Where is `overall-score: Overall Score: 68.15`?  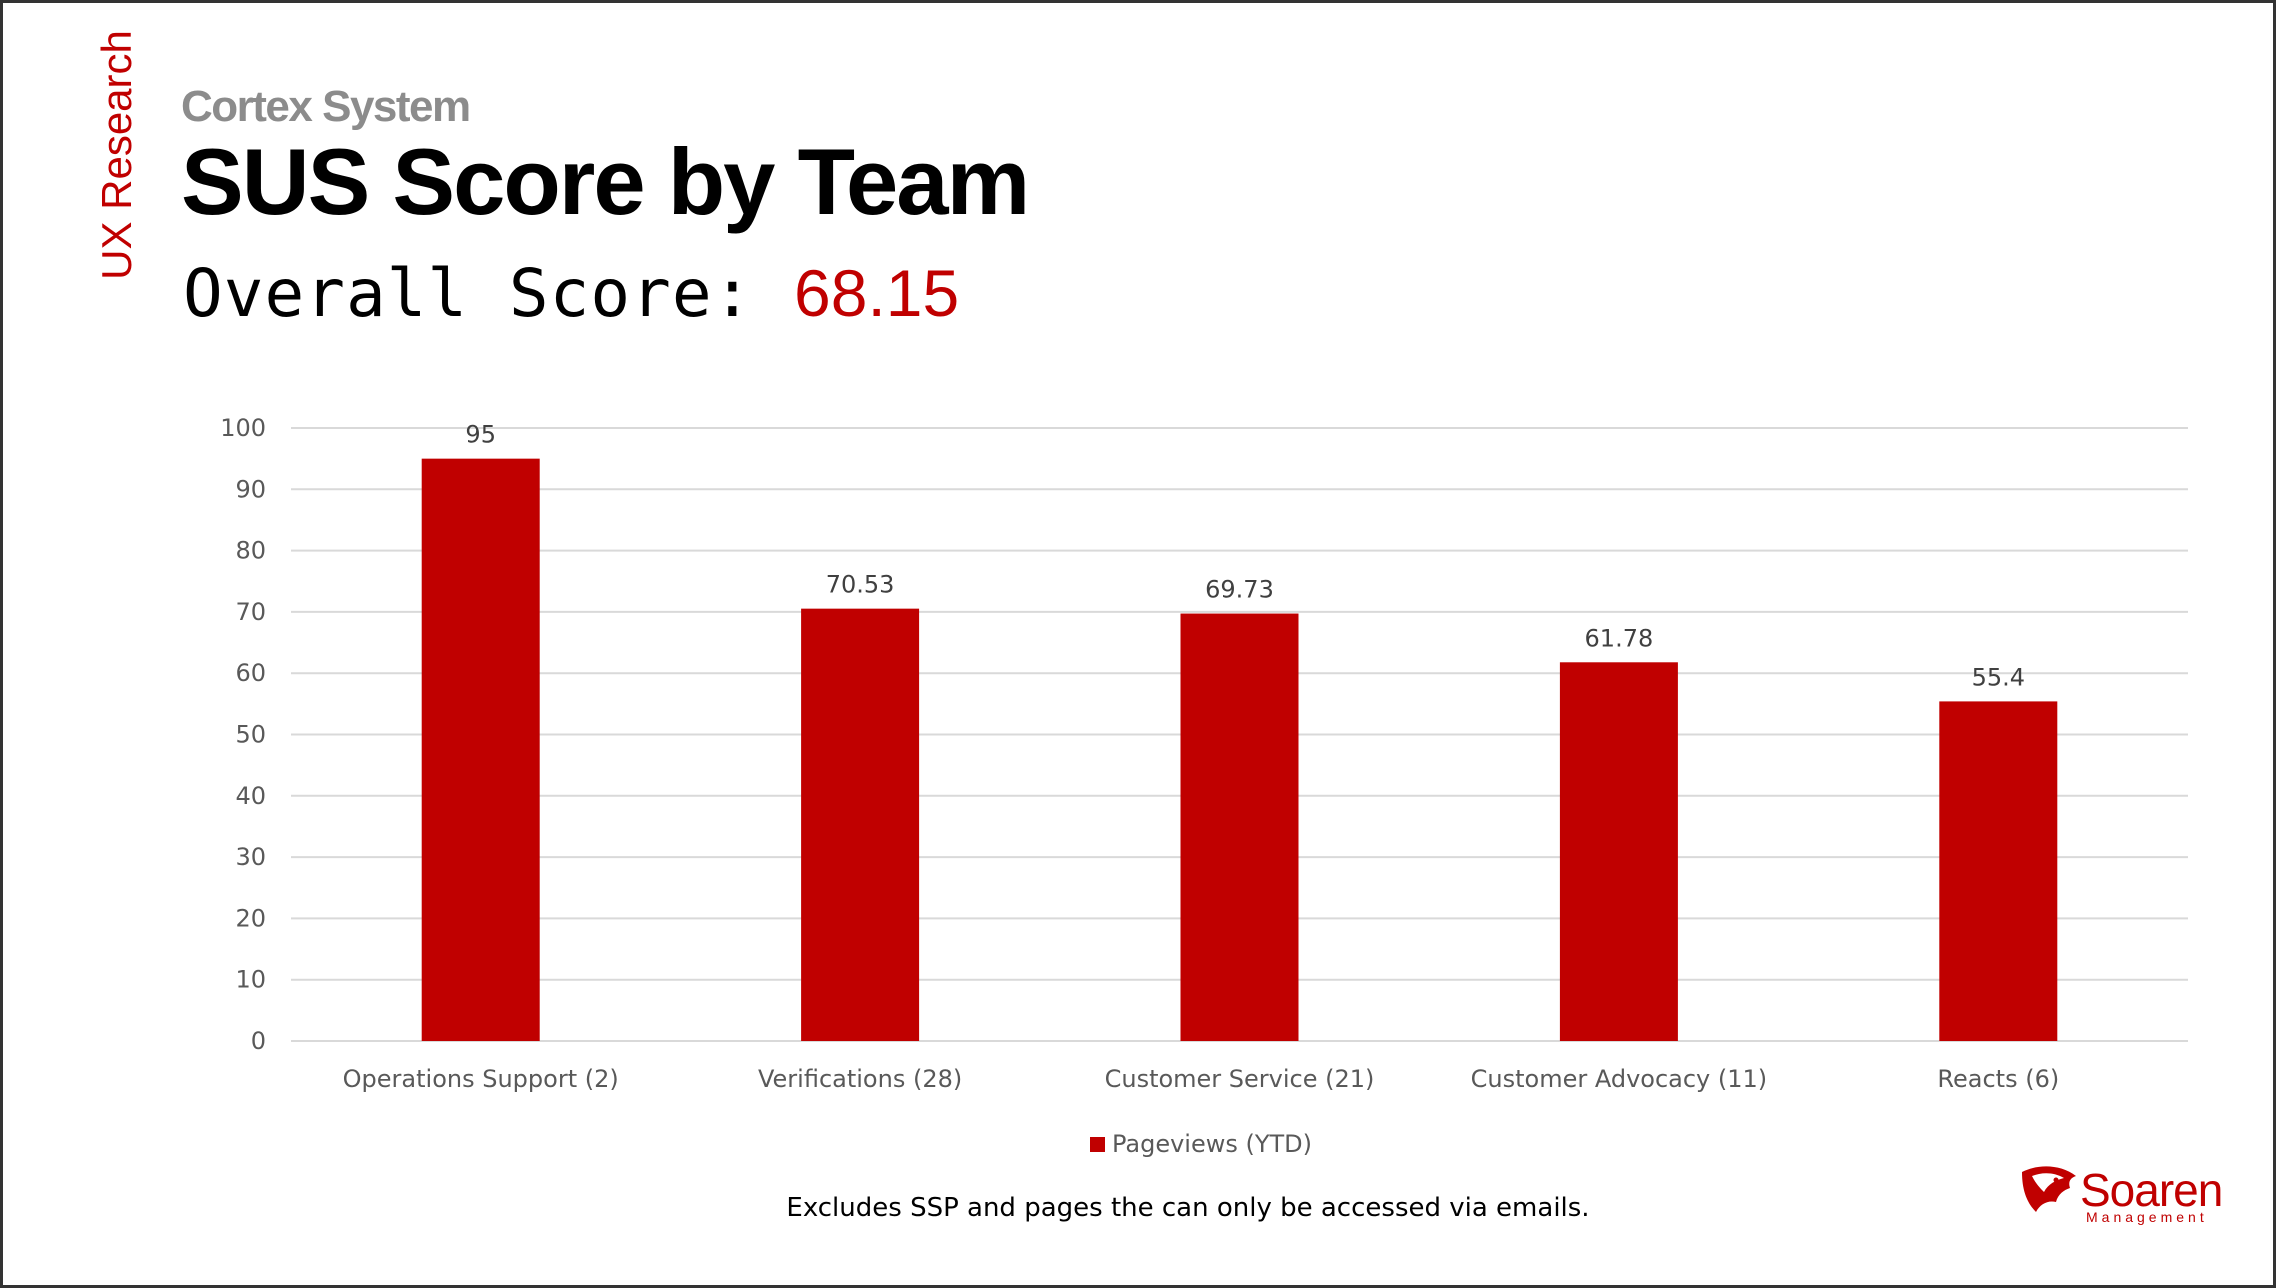 overall-score: Overall Score: 68.15 is located at coordinates (571, 293).